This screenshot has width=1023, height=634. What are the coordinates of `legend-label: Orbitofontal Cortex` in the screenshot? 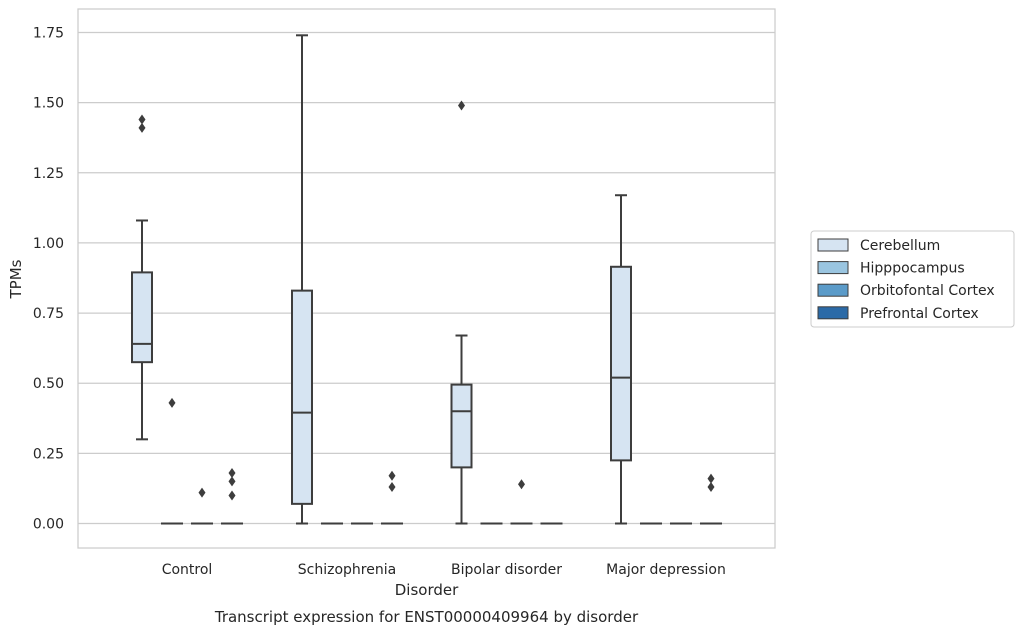 It's located at (927, 291).